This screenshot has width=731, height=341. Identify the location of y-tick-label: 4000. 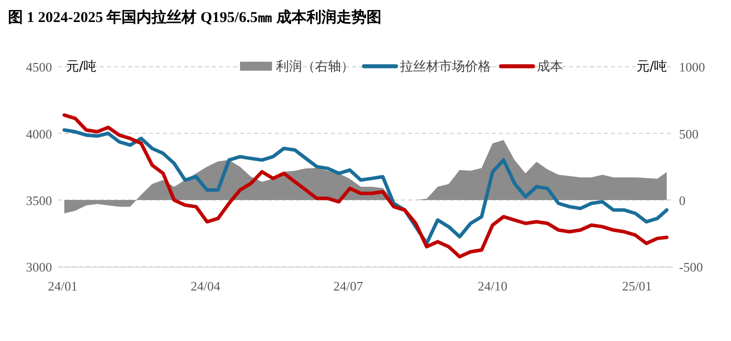
(39, 134).